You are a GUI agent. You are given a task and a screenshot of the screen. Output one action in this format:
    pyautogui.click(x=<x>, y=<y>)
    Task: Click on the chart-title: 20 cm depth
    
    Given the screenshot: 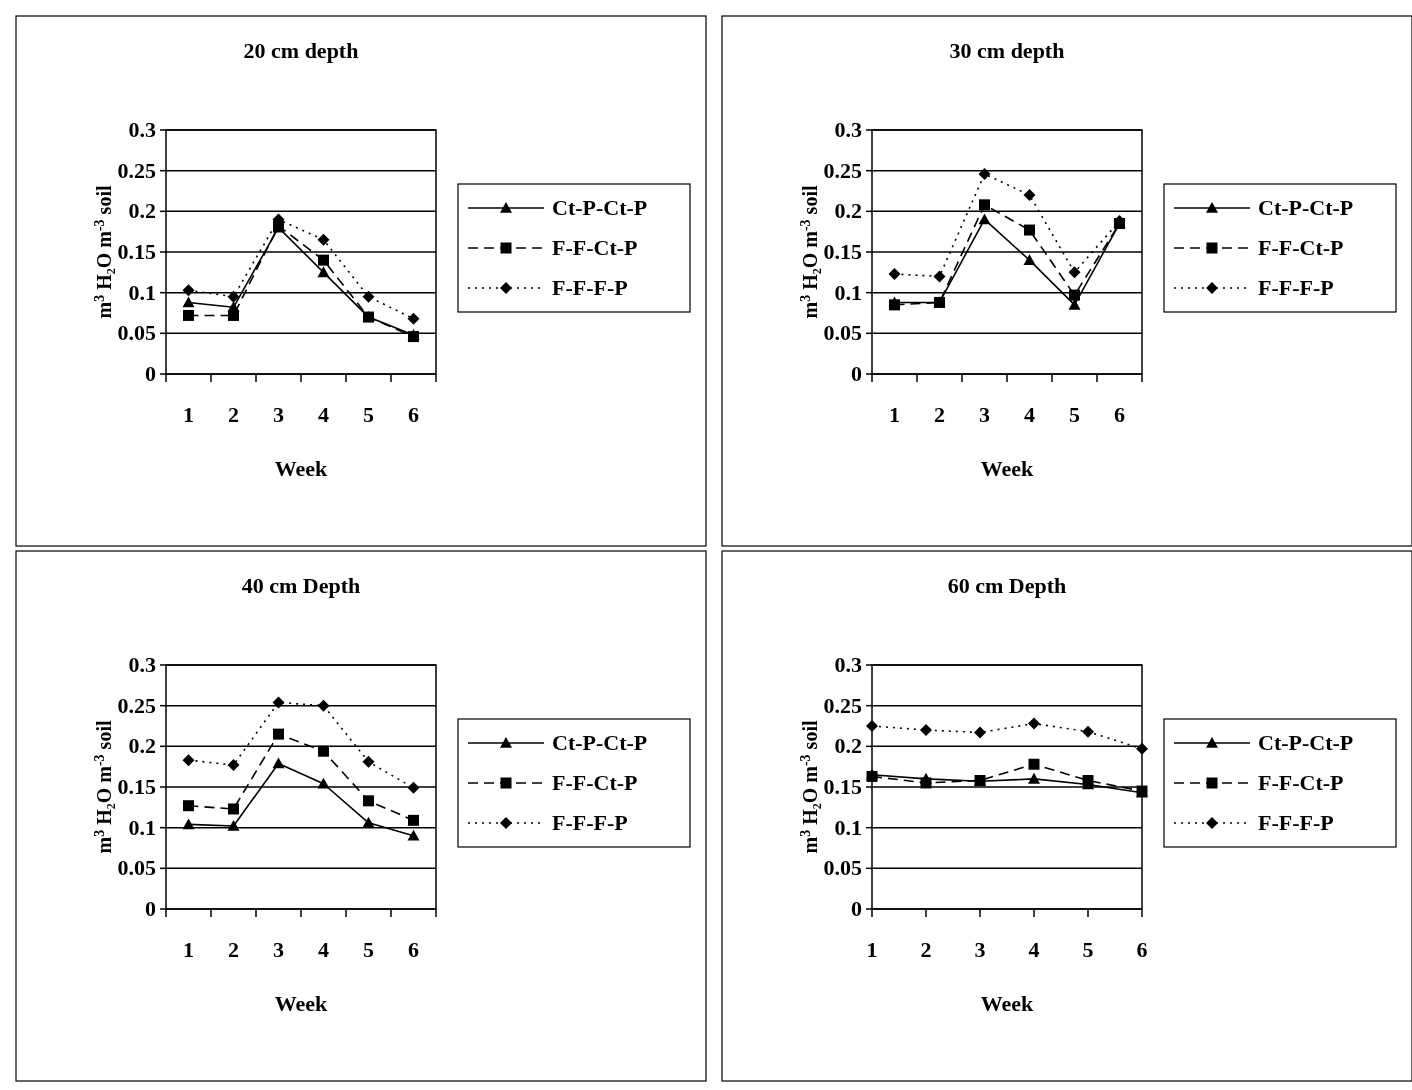 What is the action you would take?
    pyautogui.click(x=301, y=50)
    